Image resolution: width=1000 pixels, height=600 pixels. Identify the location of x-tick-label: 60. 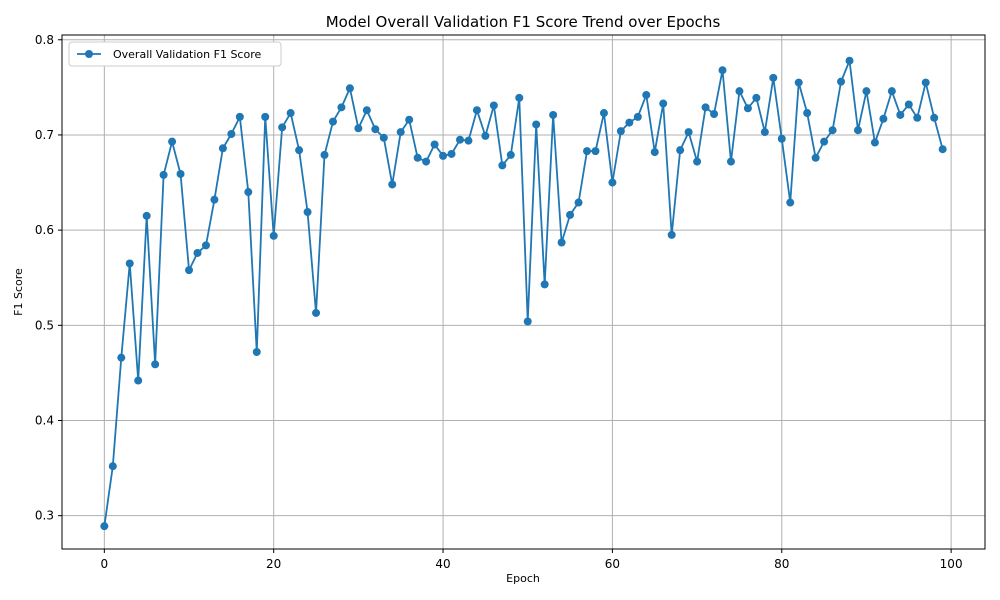
(612, 564).